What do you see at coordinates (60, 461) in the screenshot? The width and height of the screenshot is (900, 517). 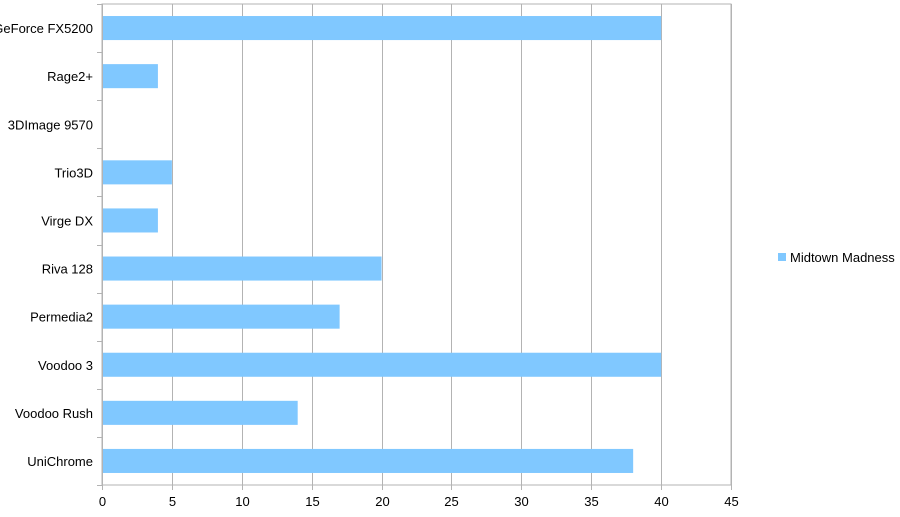 I see `y-category-label: UniChrome` at bounding box center [60, 461].